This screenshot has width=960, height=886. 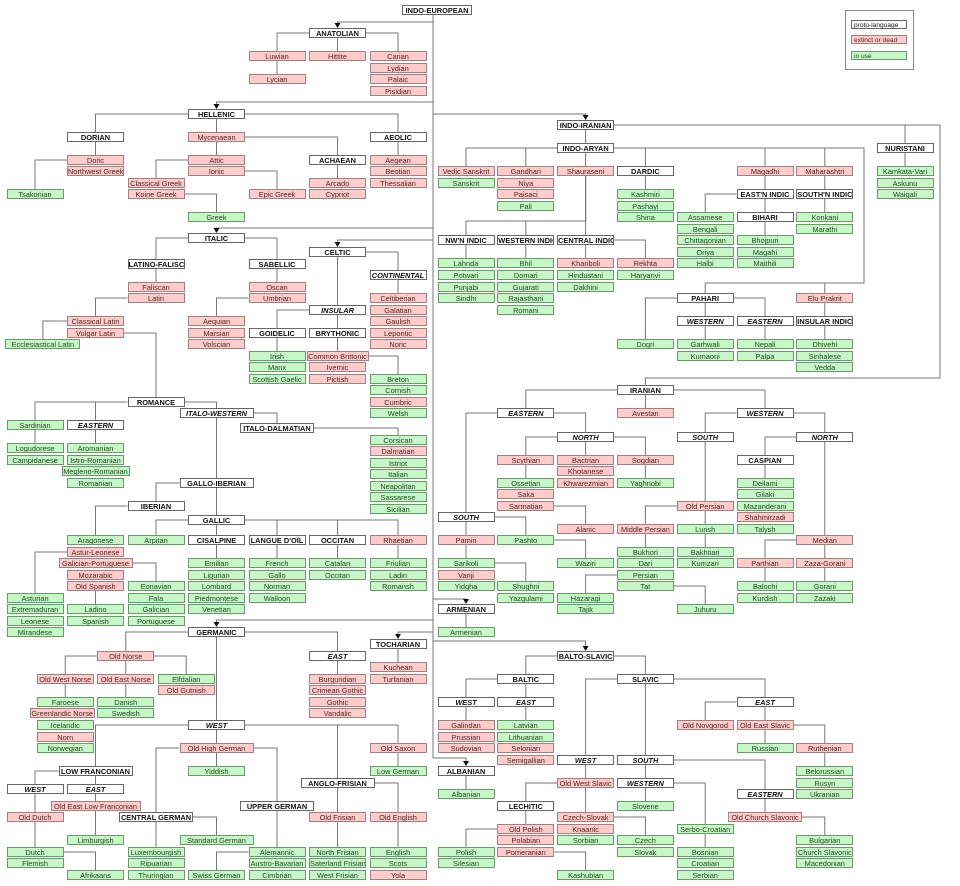 I want to click on language-node-cyp: Cypriot, so click(x=337, y=194).